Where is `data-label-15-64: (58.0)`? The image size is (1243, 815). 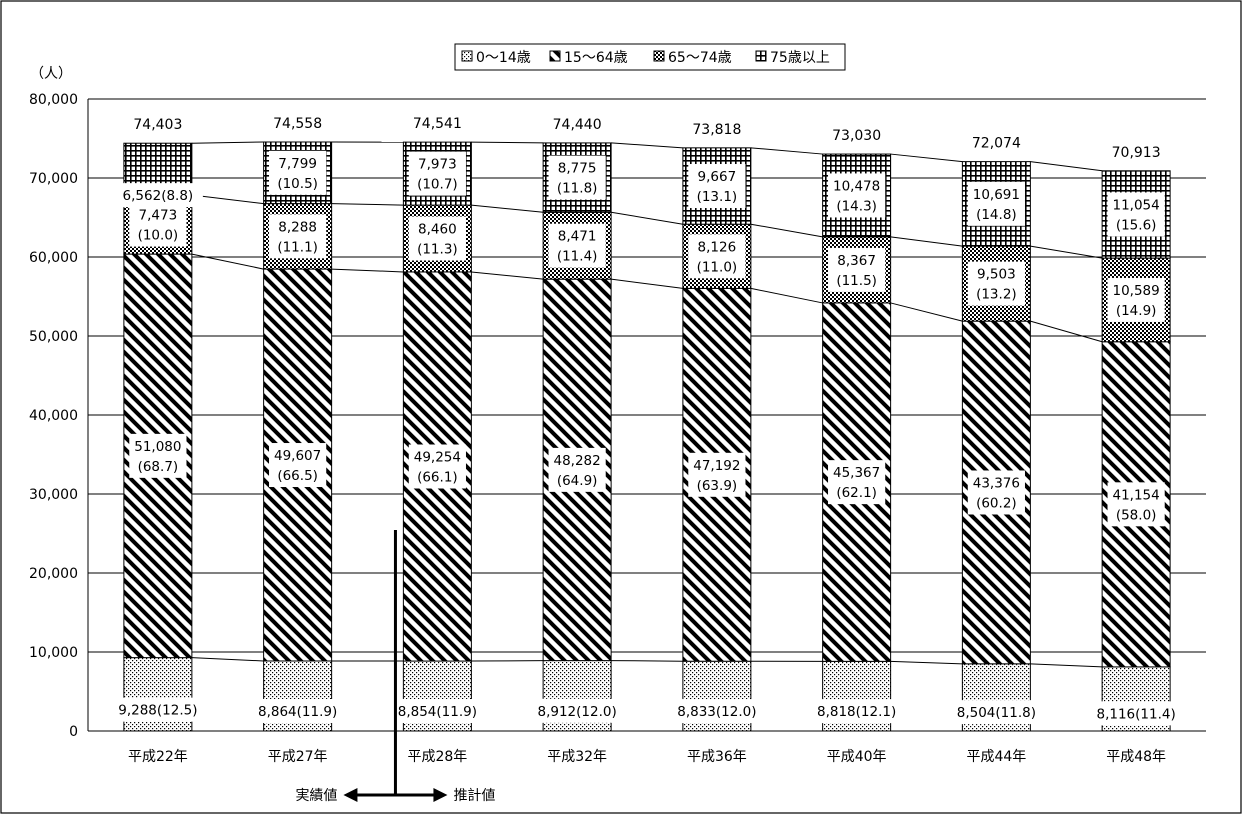 data-label-15-64: (58.0) is located at coordinates (1136, 515).